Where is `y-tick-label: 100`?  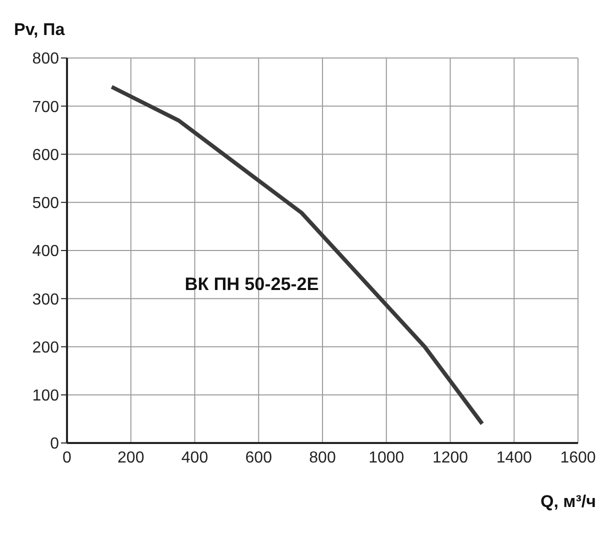 y-tick-label: 100 is located at coordinates (46, 396).